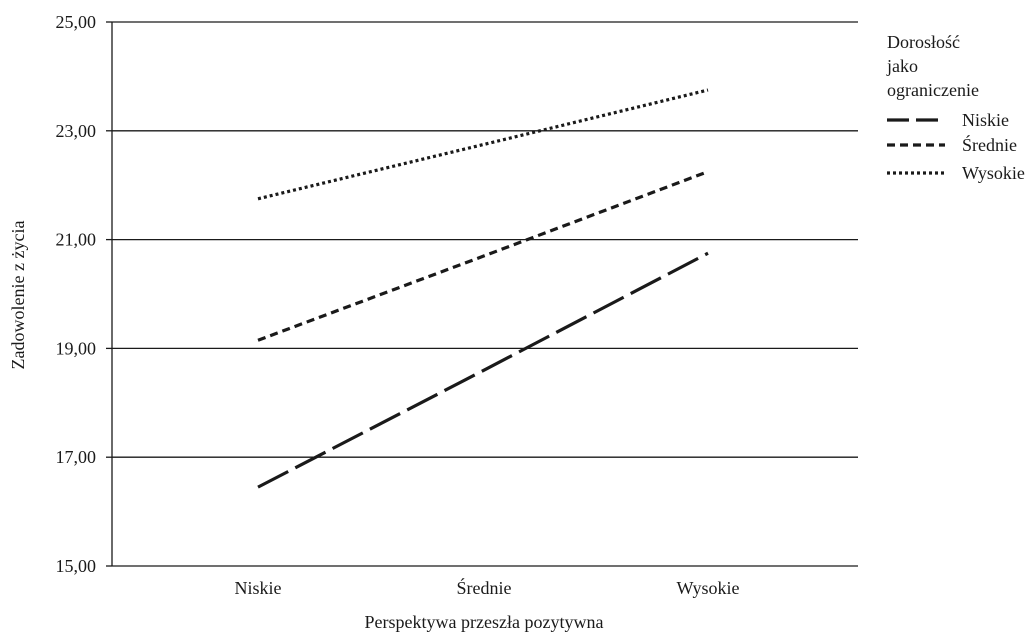 The height and width of the screenshot is (636, 1034). What do you see at coordinates (989, 144) in the screenshot?
I see `legend-label-2: Średnie` at bounding box center [989, 144].